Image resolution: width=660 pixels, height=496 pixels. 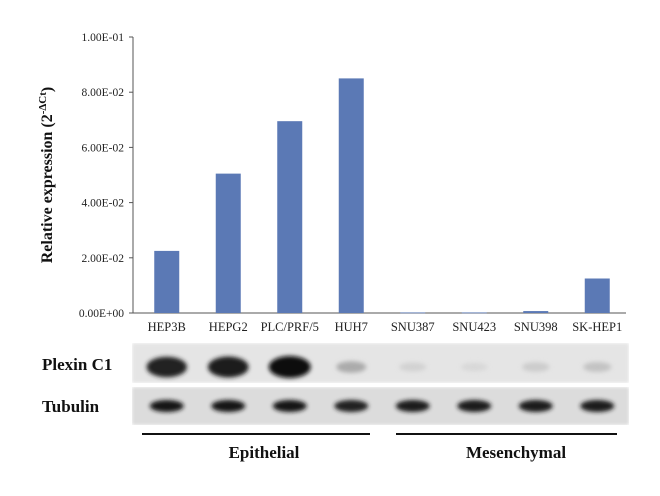 What do you see at coordinates (413, 313) in the screenshot?
I see `bar-snu387` at bounding box center [413, 313].